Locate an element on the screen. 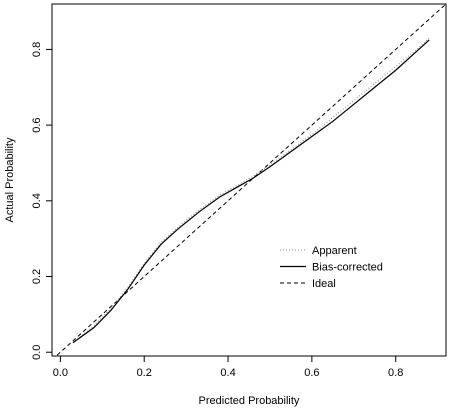 The height and width of the screenshot is (411, 450). y-tick-label: 0.2 is located at coordinates (37, 276).